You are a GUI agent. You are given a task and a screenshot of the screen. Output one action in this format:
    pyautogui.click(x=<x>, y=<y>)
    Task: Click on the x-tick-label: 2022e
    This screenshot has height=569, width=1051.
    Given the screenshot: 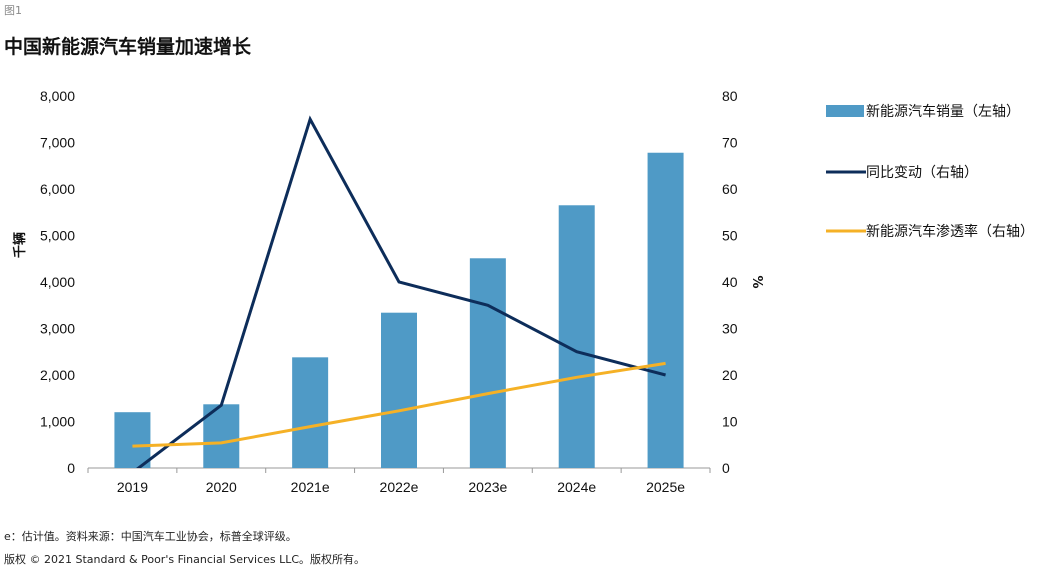 What is the action you would take?
    pyautogui.click(x=399, y=487)
    